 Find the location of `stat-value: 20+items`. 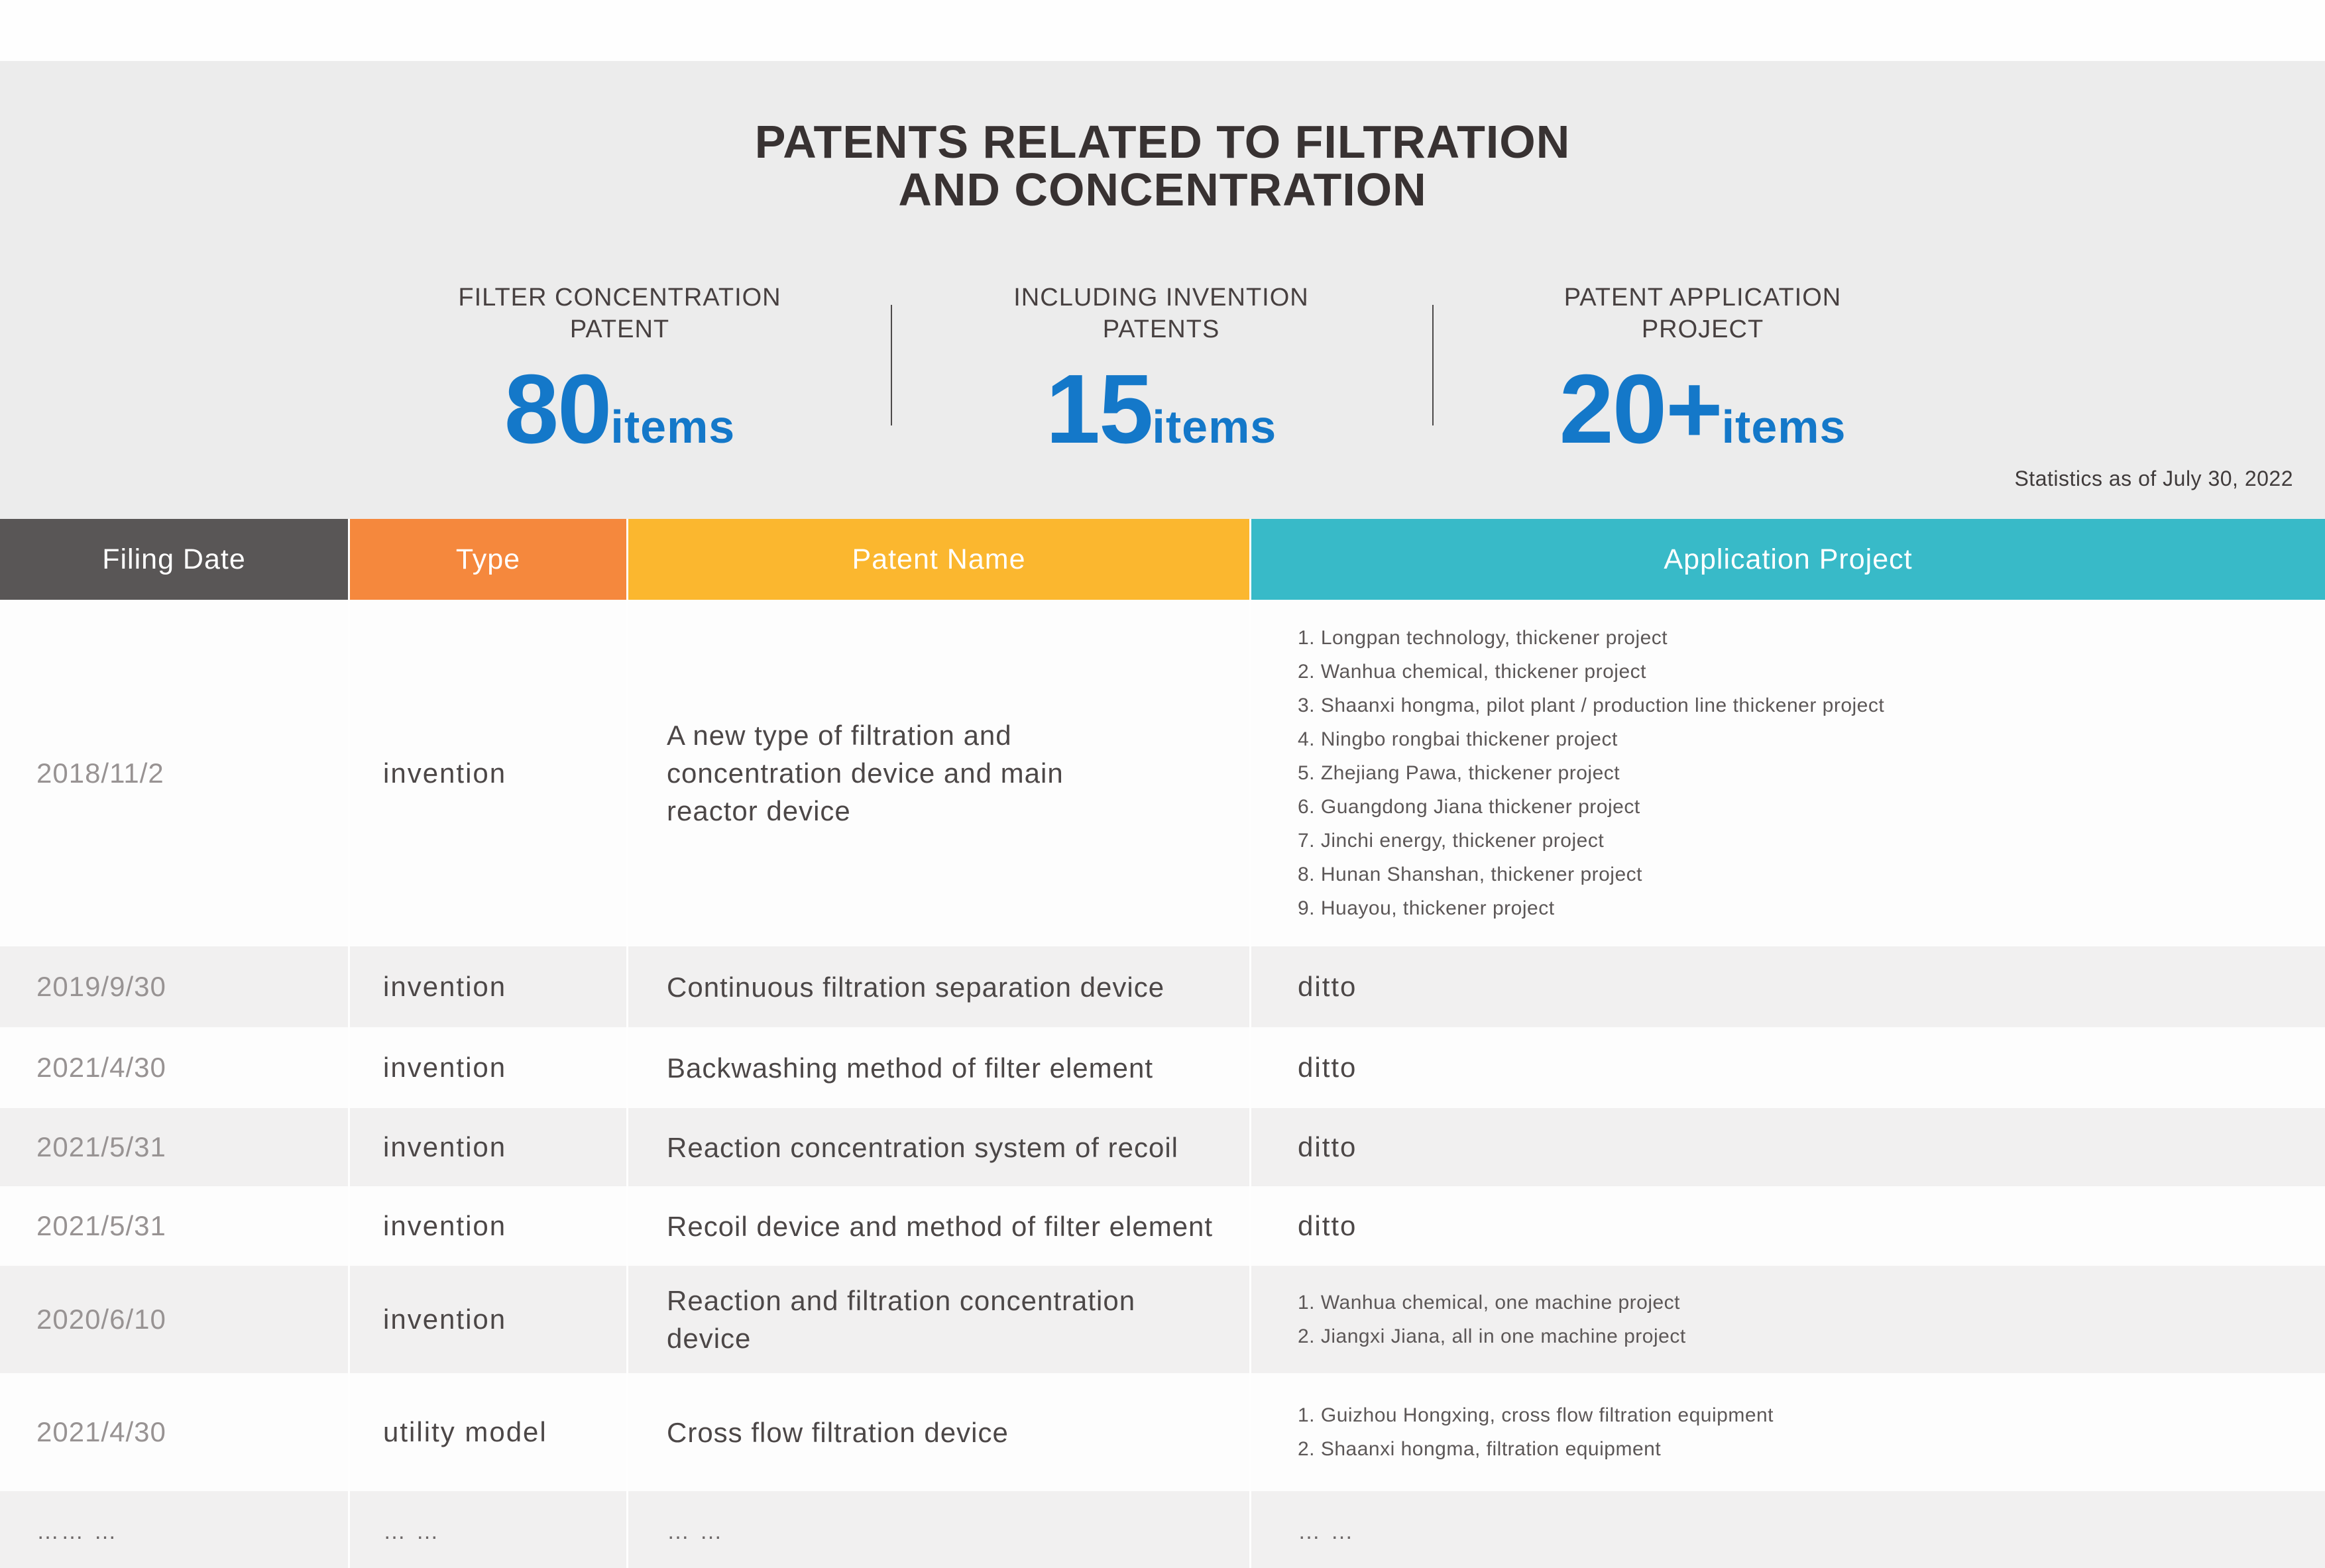

stat-value: 20+items is located at coordinates (1703, 410).